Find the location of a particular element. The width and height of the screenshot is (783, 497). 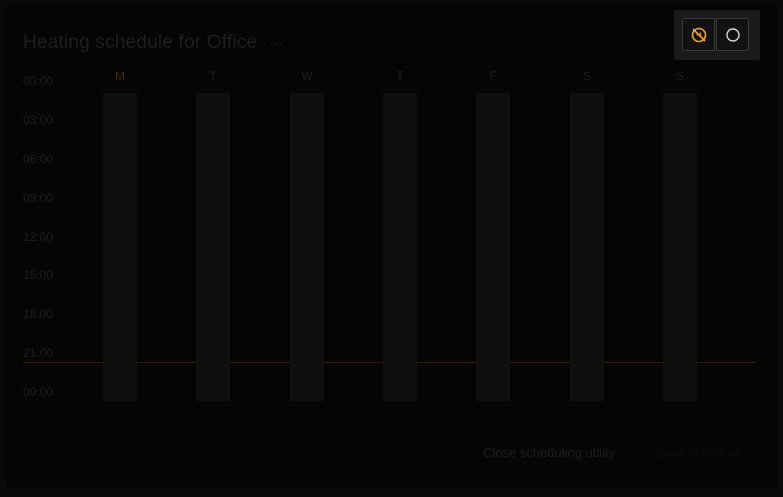

dialog-title: Heating schedule for Office is located at coordinates (140, 42).